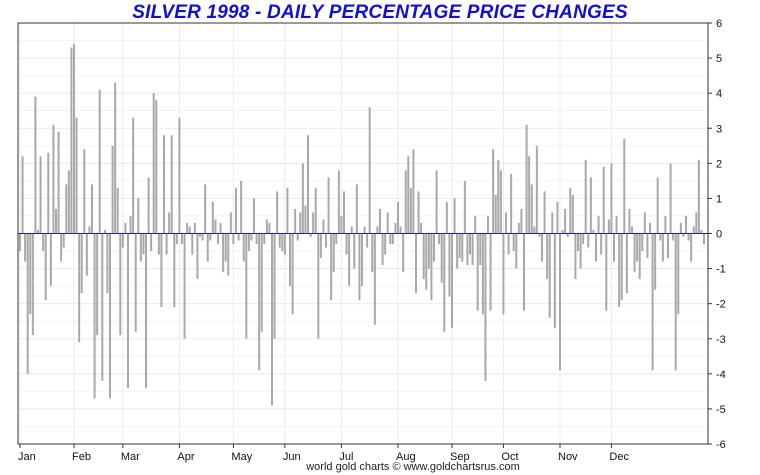 This screenshot has width=760, height=475. I want to click on x-tick-label-jan: Jan, so click(27, 457).